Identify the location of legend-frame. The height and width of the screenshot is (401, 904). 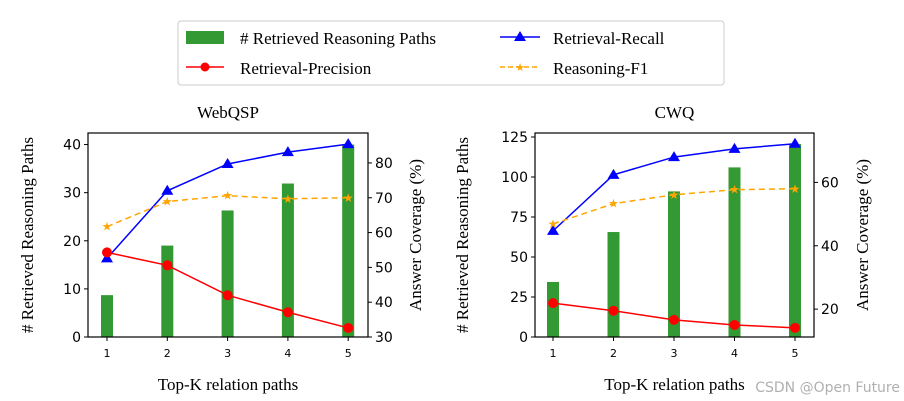
(451, 53).